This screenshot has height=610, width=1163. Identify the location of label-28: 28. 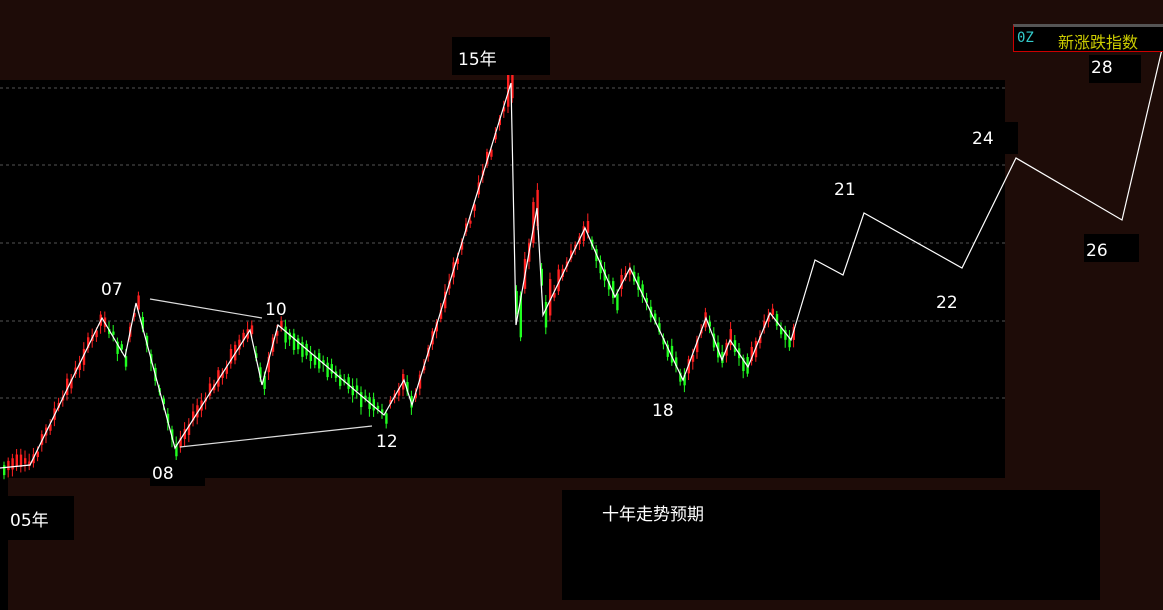
(1102, 68).